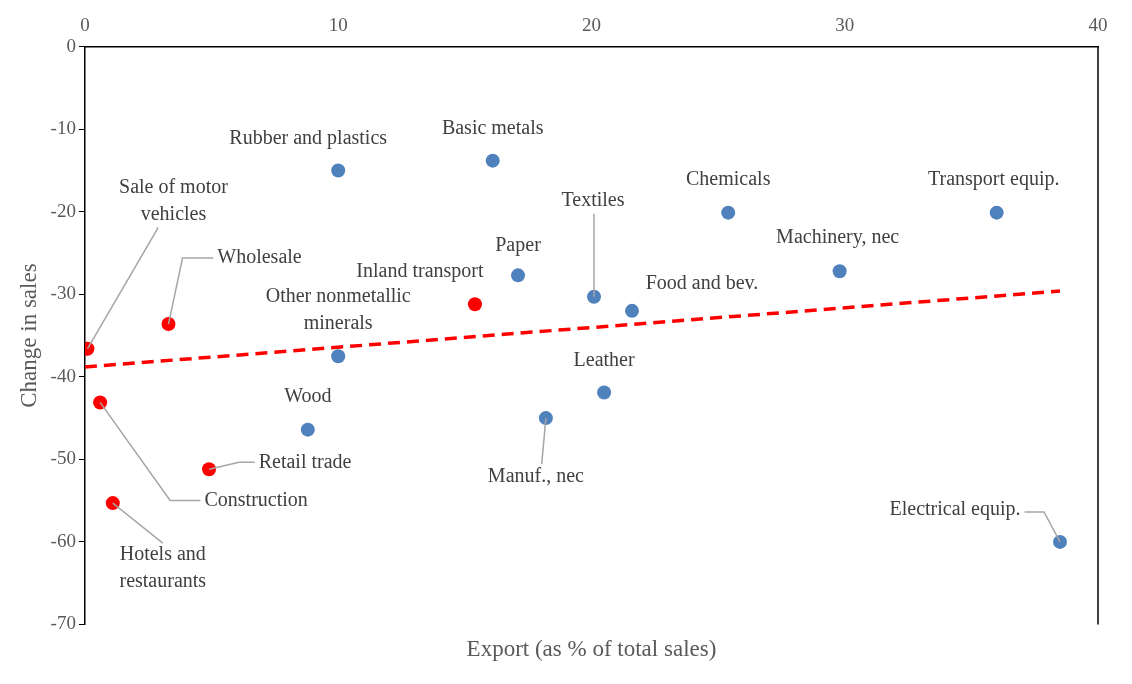  What do you see at coordinates (71, 45) in the screenshot?
I see `y-tick-label: 0` at bounding box center [71, 45].